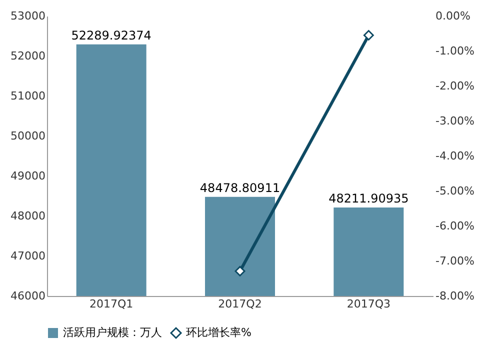 The height and width of the screenshot is (351, 484). What do you see at coordinates (111, 35) in the screenshot?
I see `data-label: 52289.92374` at bounding box center [111, 35].